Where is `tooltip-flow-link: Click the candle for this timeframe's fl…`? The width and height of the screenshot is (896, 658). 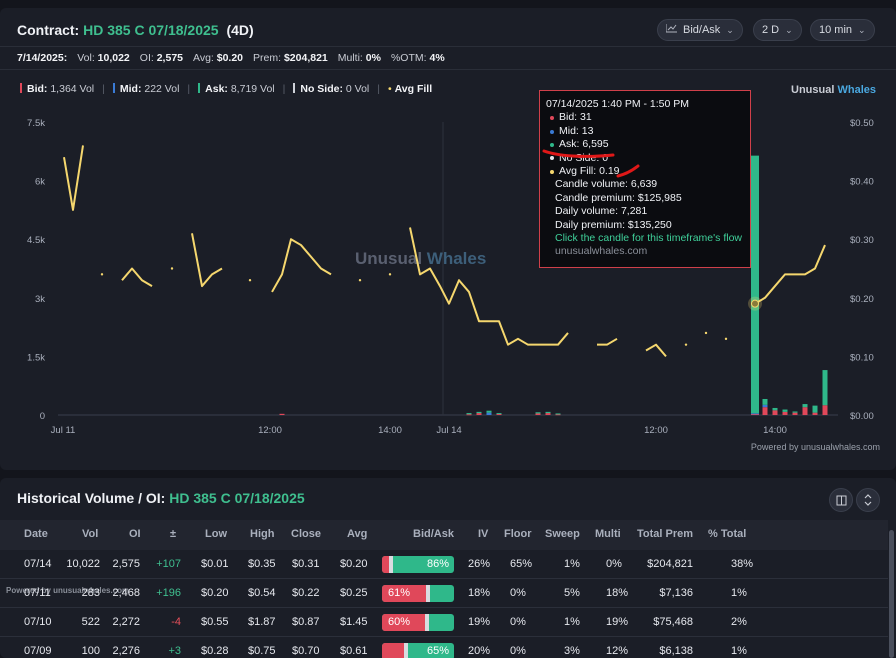
tooltip-flow-link: Click the candle for this timeframe's fl… is located at coordinates (648, 238).